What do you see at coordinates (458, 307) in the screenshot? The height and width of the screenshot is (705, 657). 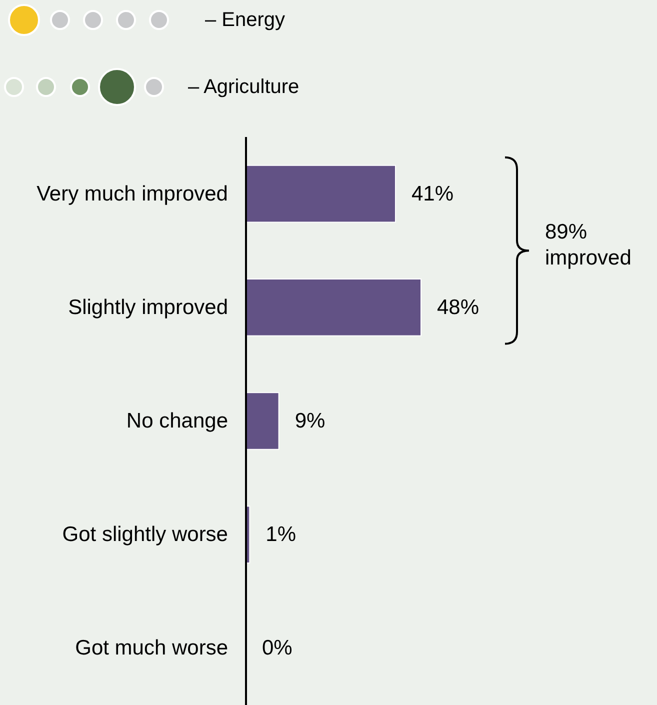 I see `data-label: 48%` at bounding box center [458, 307].